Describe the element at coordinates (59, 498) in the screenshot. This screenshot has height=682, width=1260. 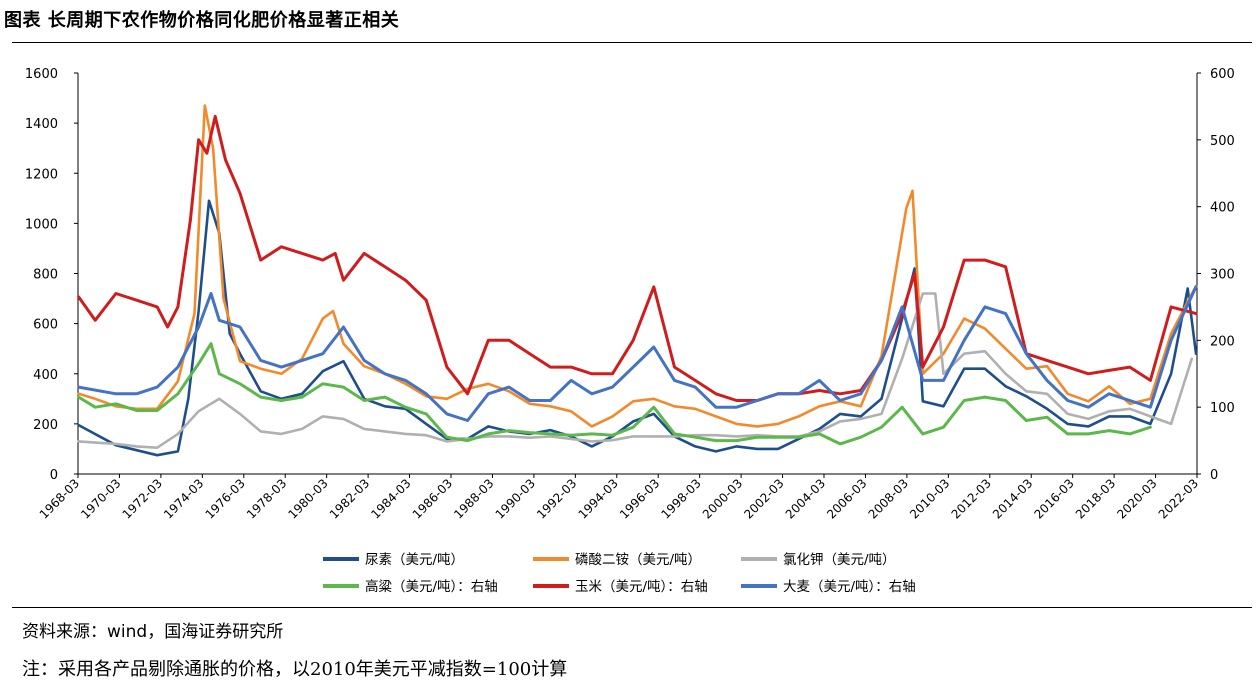
I see `x-tick-label: 1968-03` at that location.